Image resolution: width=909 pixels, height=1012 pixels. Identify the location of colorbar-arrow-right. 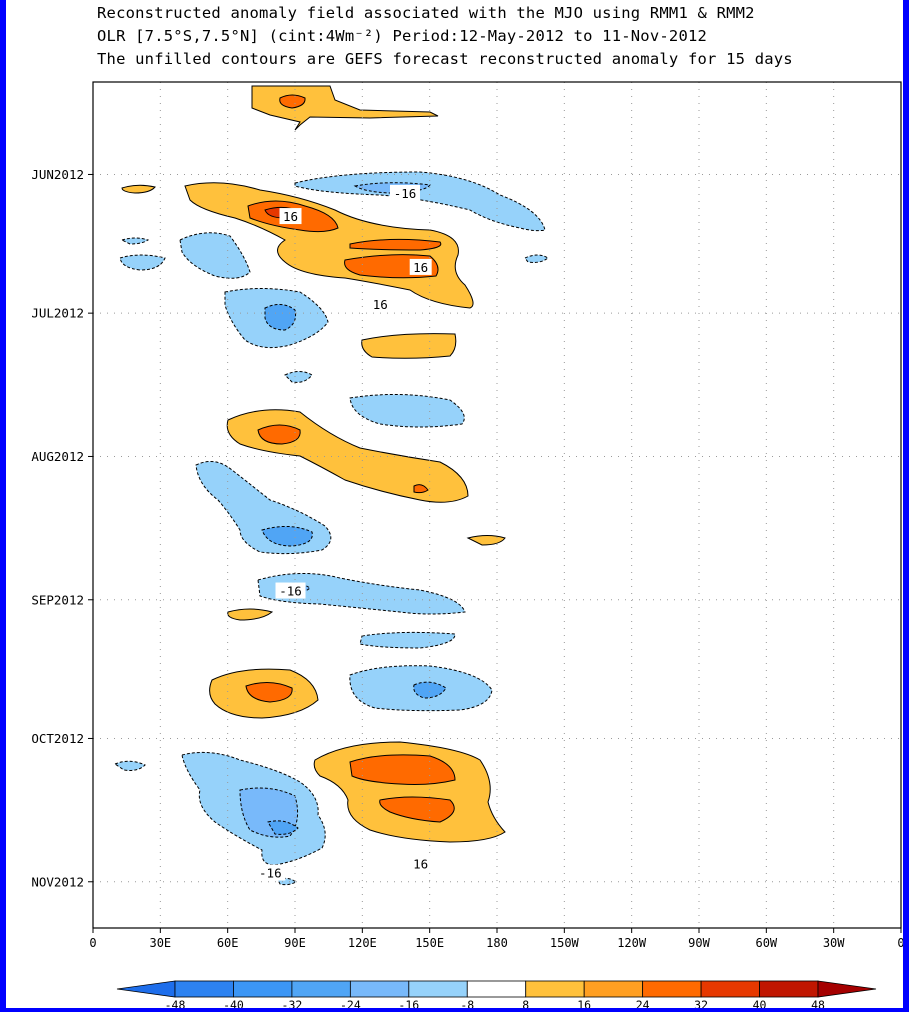
(847, 989).